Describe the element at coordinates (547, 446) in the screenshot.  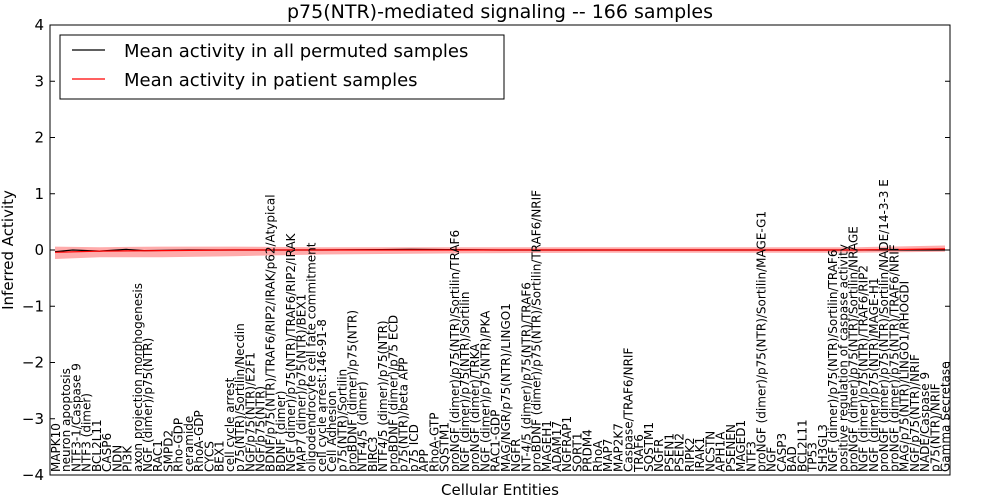
I see `entity-label: MAGEH1` at that location.